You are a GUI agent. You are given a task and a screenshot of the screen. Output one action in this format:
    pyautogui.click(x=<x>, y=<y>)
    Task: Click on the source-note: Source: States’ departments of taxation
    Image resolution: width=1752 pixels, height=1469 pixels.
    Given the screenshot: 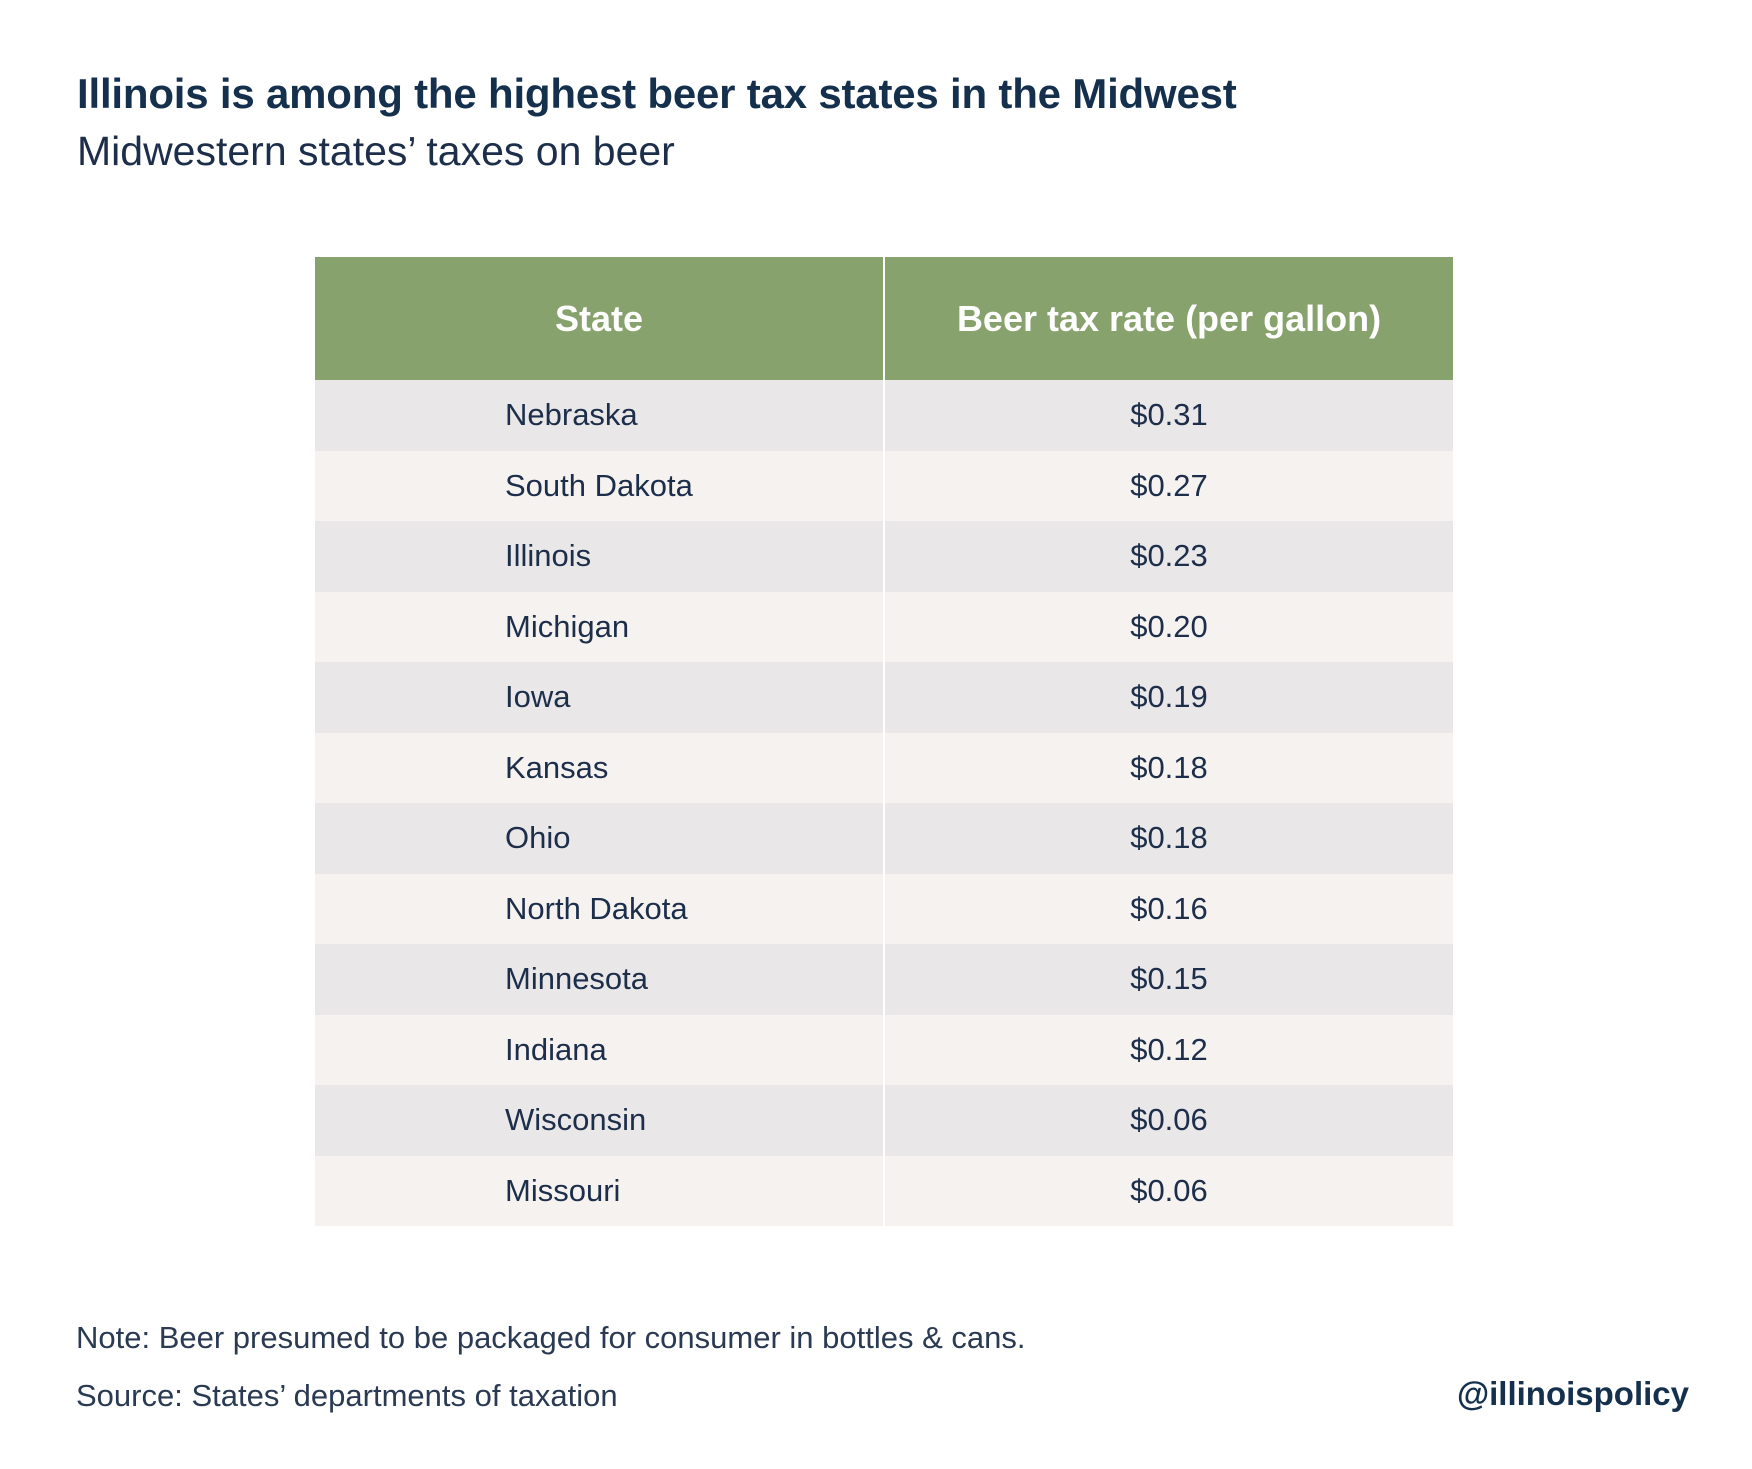 What is the action you would take?
    pyautogui.click(x=347, y=1395)
    